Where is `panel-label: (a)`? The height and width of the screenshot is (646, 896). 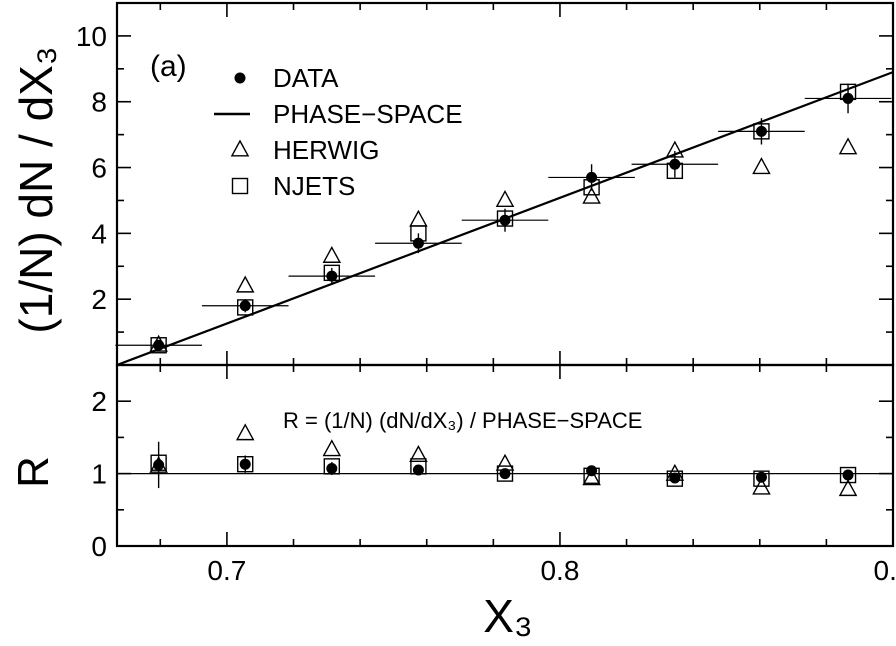
panel-label: (a) is located at coordinates (168, 66).